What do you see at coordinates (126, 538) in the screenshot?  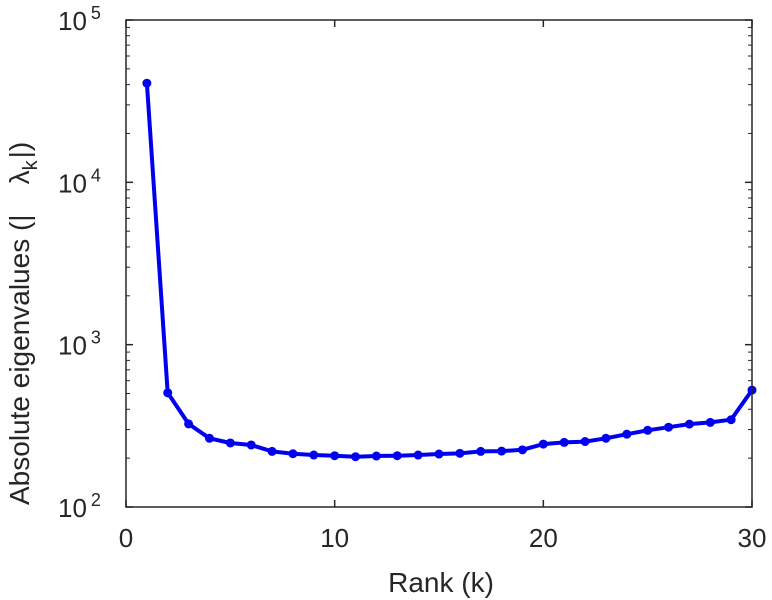 I see `x-tick-label: 0` at bounding box center [126, 538].